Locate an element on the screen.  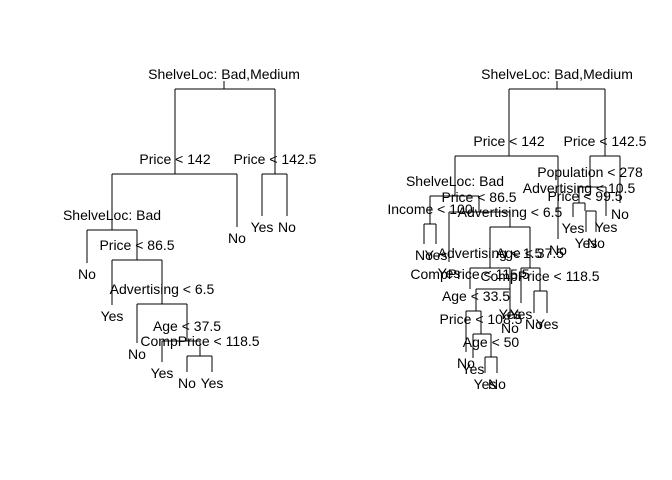
split-label-age-37-5: Age < 37.5 is located at coordinates (187, 326).